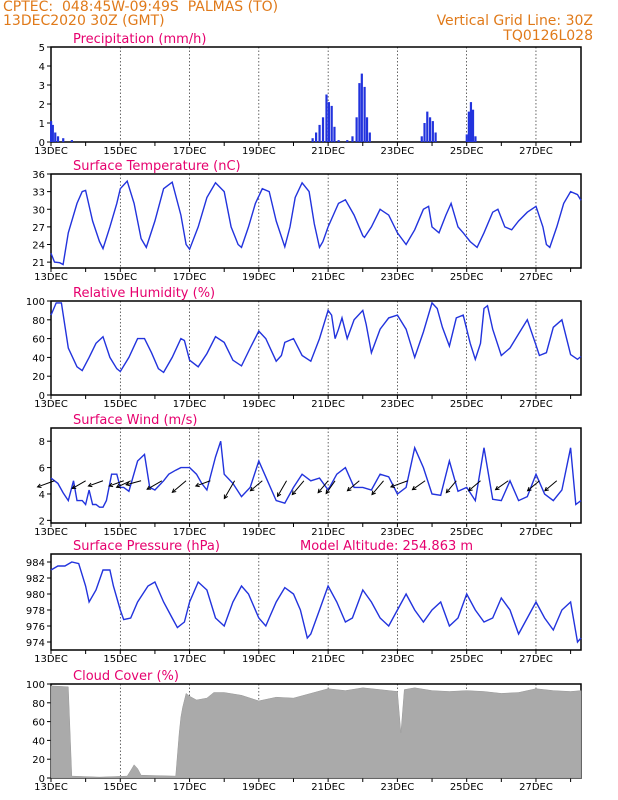 This screenshot has width=618, height=800. What do you see at coordinates (316, 732) in the screenshot?
I see `cloud-area` at bounding box center [316, 732].